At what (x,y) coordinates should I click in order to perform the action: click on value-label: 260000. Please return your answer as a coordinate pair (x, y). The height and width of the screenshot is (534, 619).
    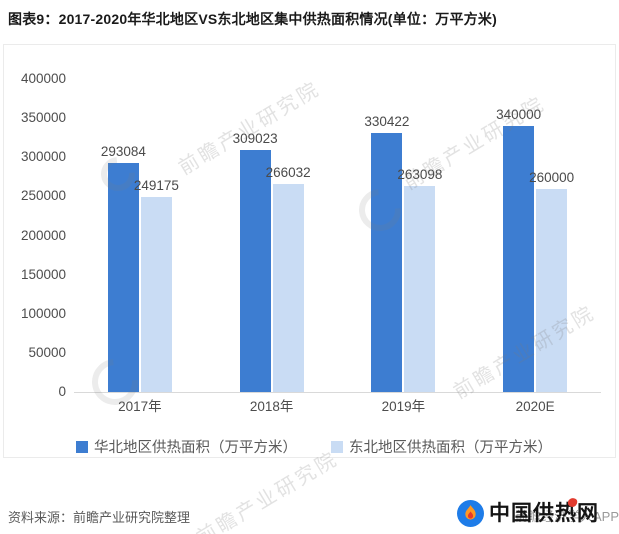
    Looking at the image, I should click on (552, 177).